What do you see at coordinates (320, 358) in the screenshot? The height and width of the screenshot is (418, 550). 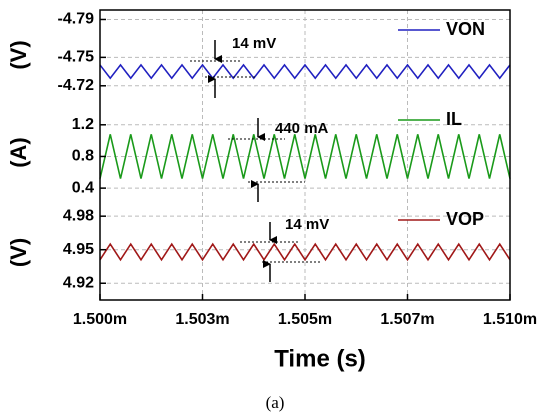 I see `x-axis-label: Time (s)` at bounding box center [320, 358].